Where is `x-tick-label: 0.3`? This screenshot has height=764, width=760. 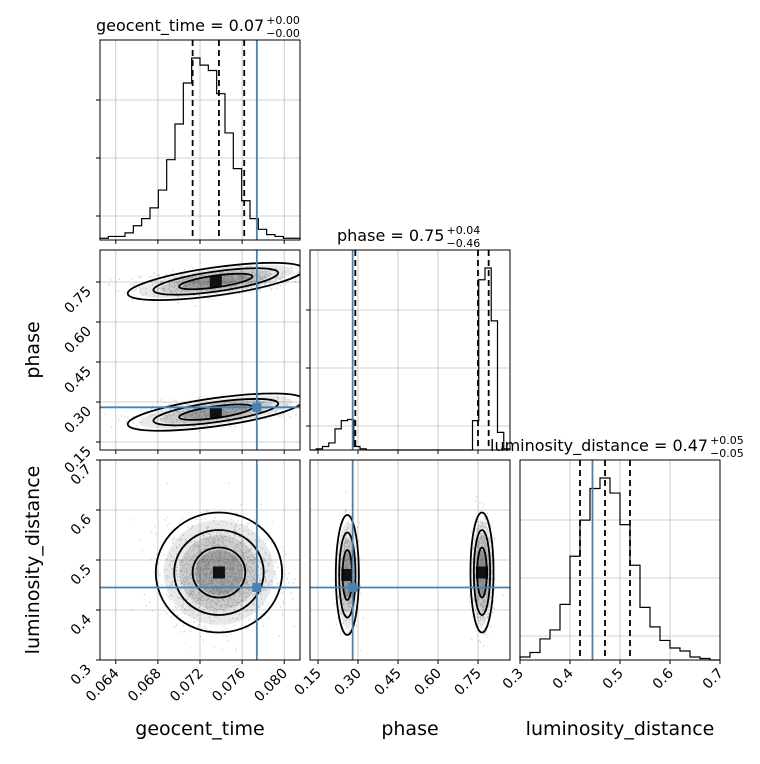
x-tick-label: 0.3 is located at coordinates (513, 679).